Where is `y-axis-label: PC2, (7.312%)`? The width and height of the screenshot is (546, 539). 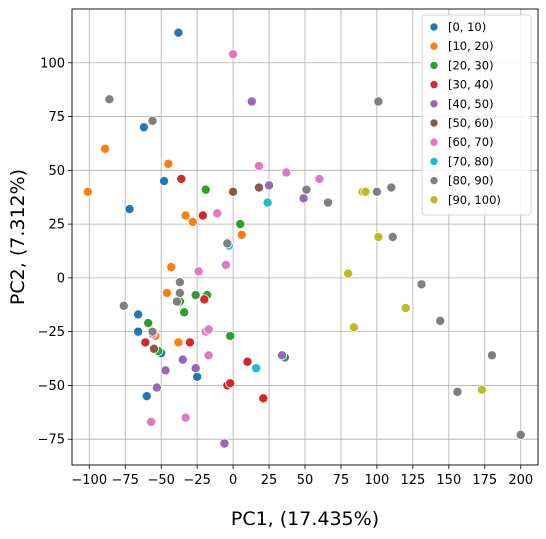 y-axis-label: PC2, (7.312%) is located at coordinates (18, 237).